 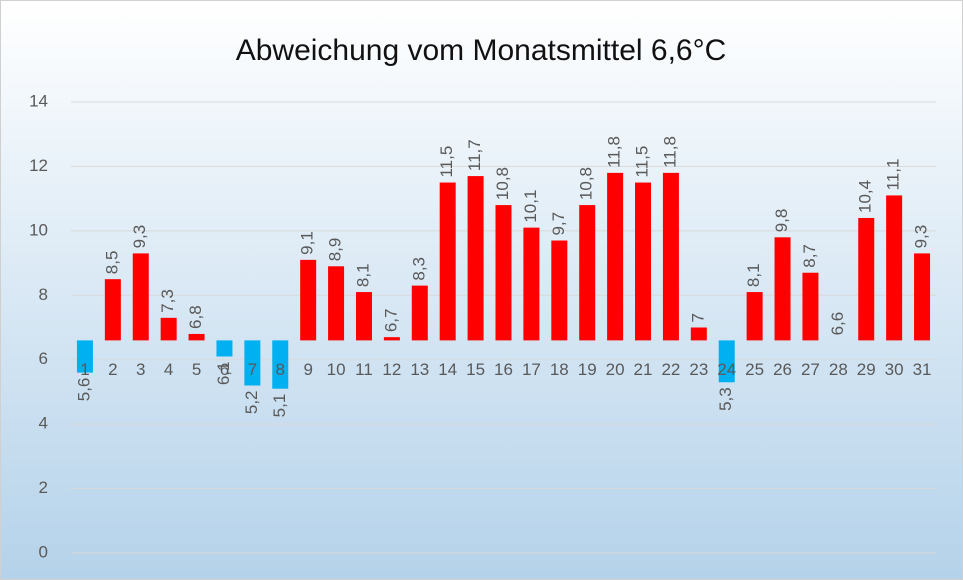 What do you see at coordinates (615, 369) in the screenshot?
I see `x-tick-label: 20` at bounding box center [615, 369].